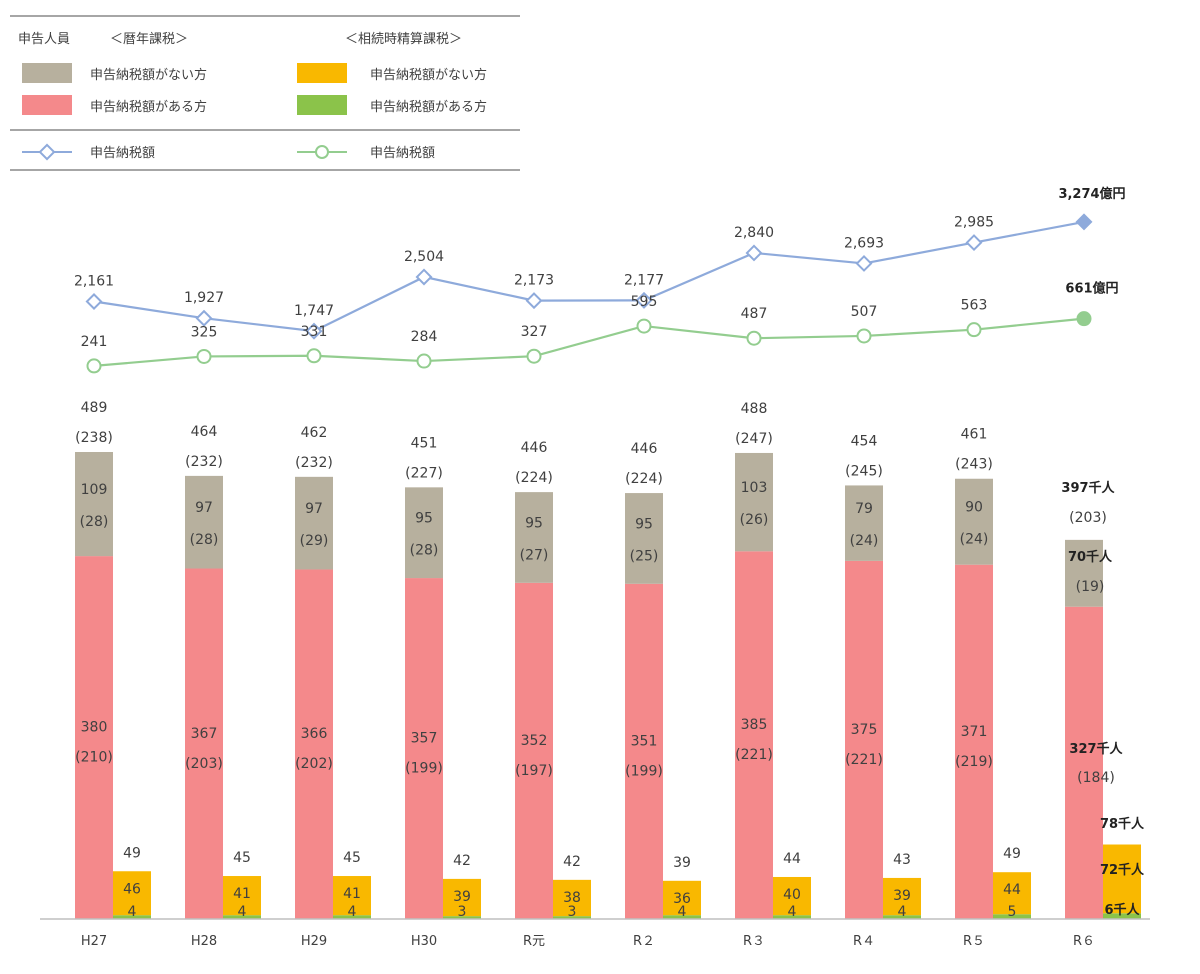 Image resolution: width=1200 pixels, height=974 pixels. What do you see at coordinates (204, 734) in the screenshot?
I see `label-annual-with-tax: 367` at bounding box center [204, 734].